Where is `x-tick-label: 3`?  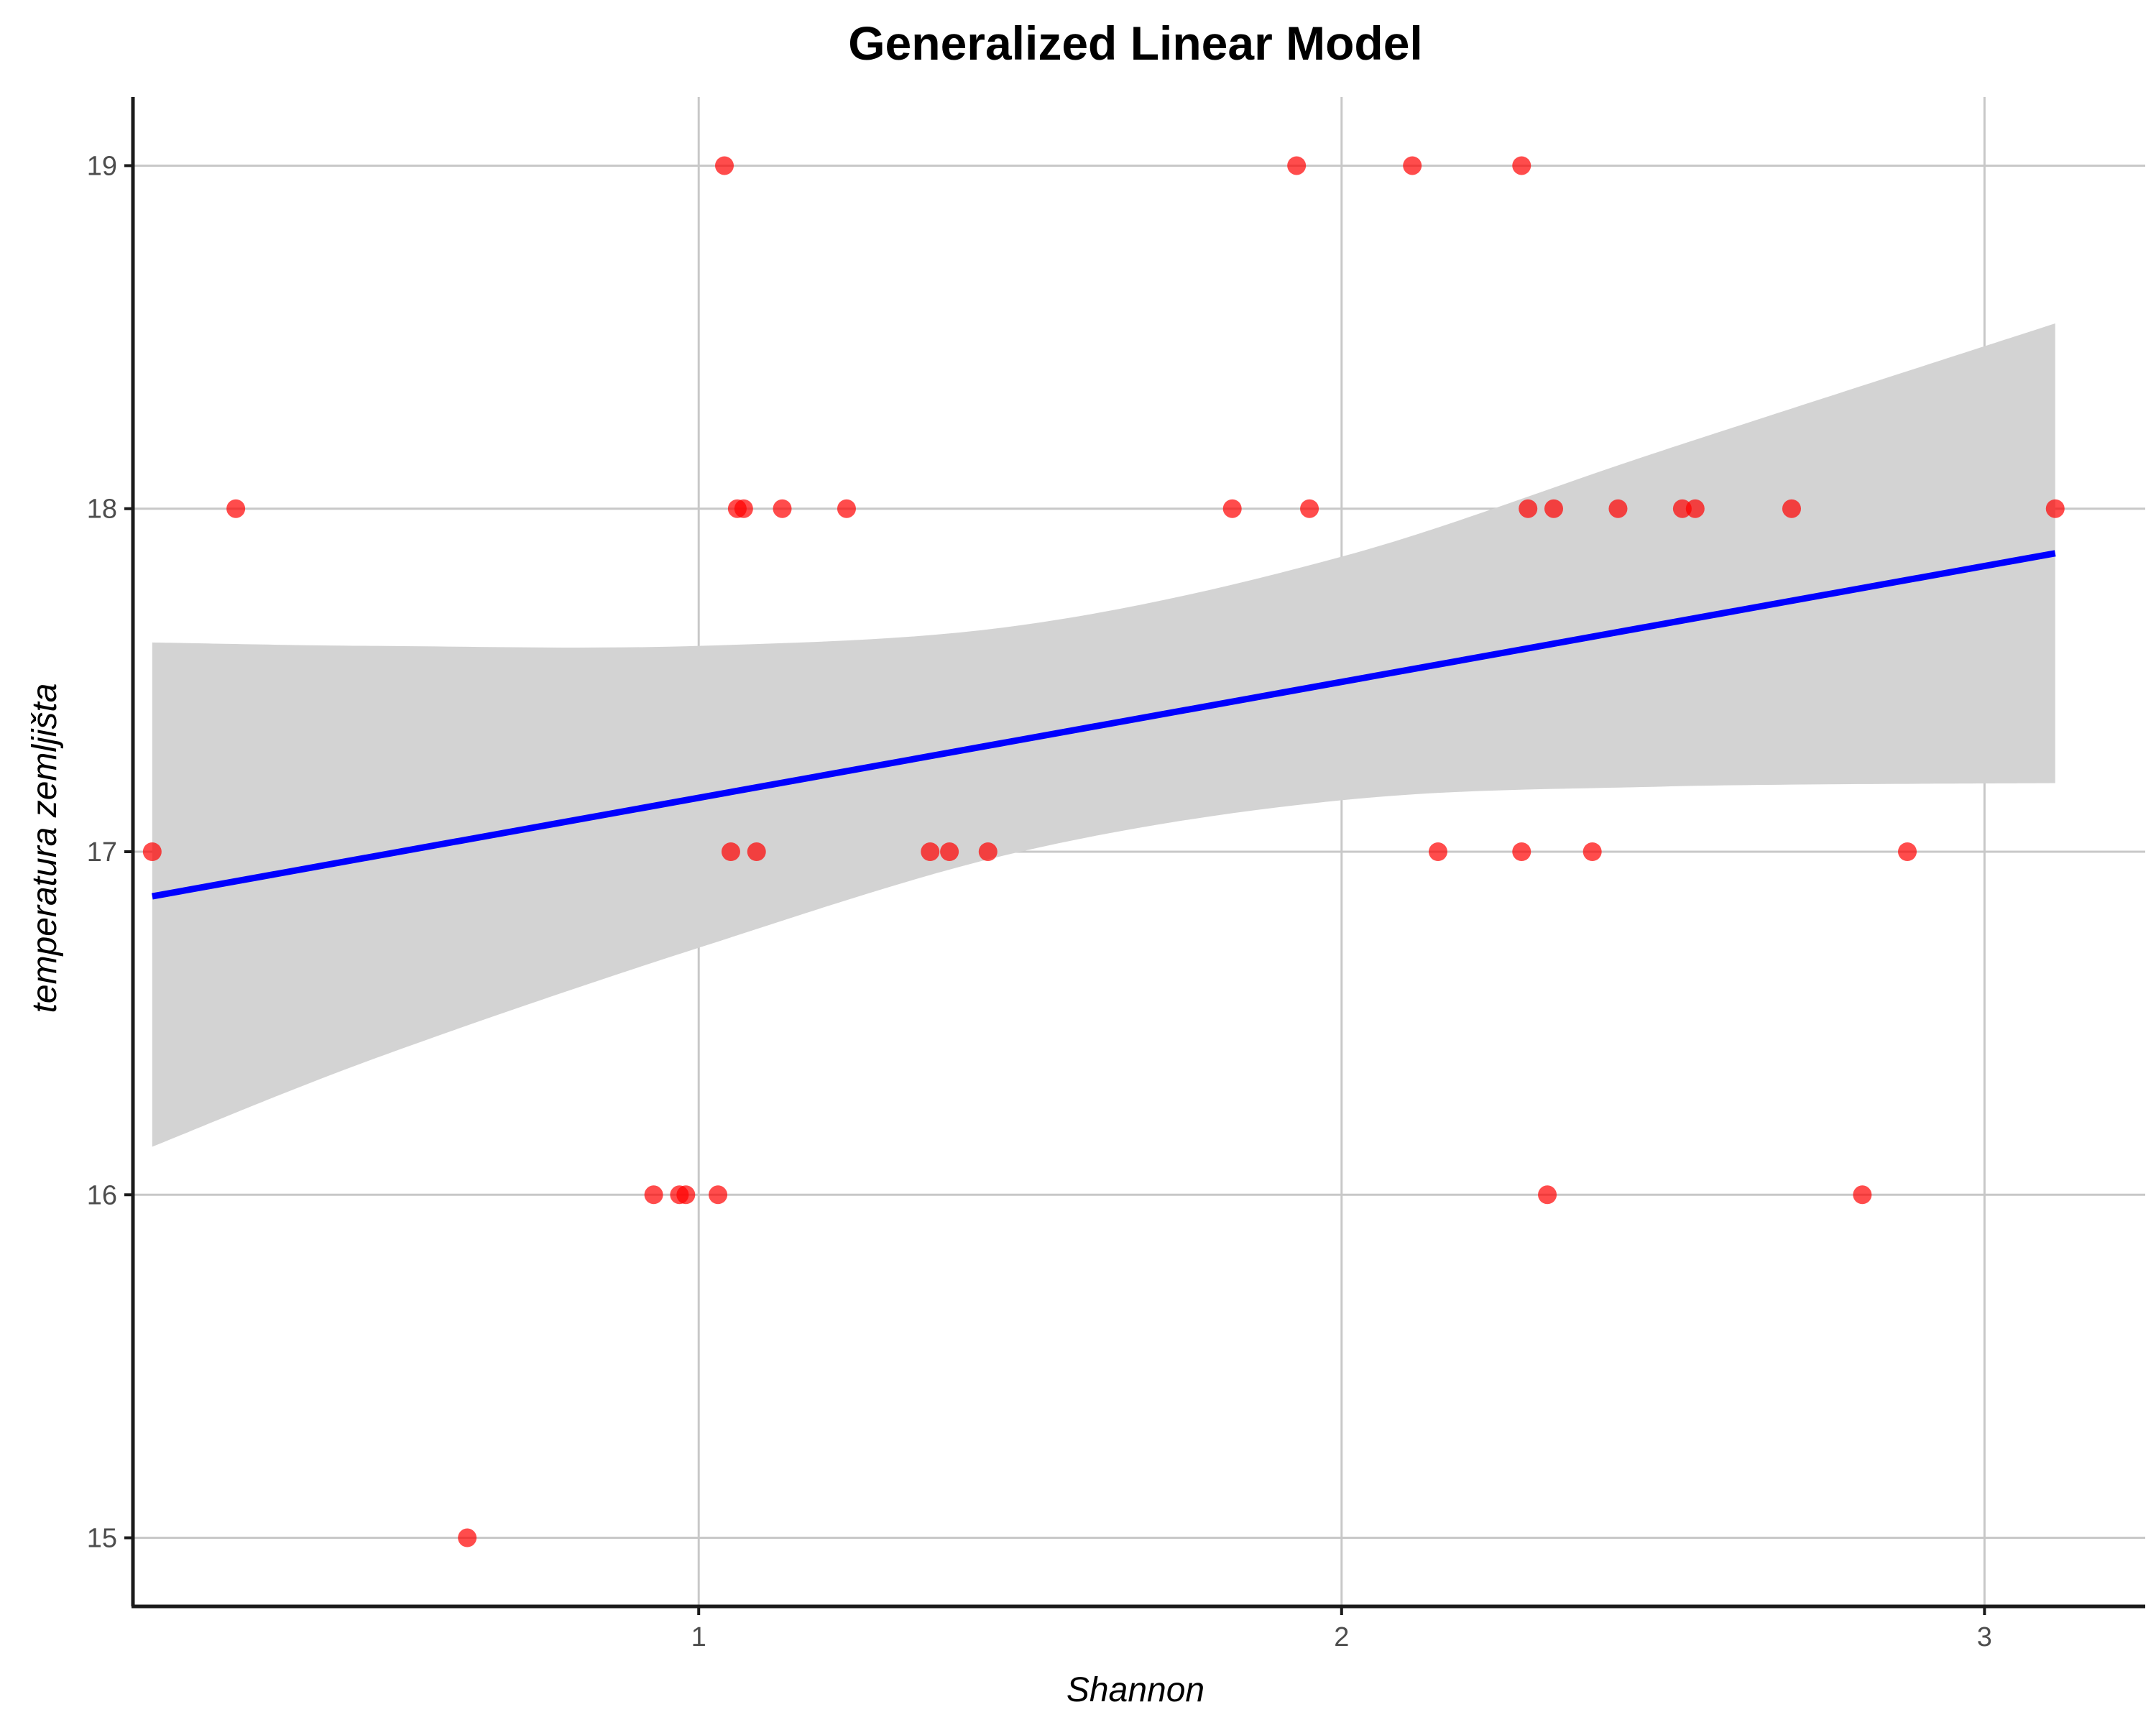
x-tick-label: 3 is located at coordinates (1985, 1637).